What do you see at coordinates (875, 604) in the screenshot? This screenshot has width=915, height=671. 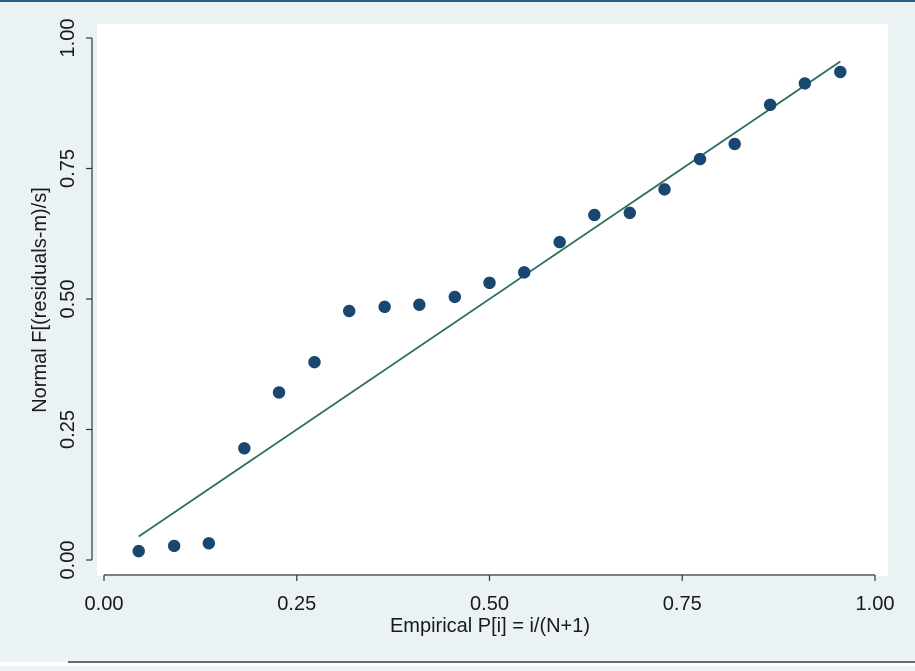 I see `x-tick-label: 1.00` at bounding box center [875, 604].